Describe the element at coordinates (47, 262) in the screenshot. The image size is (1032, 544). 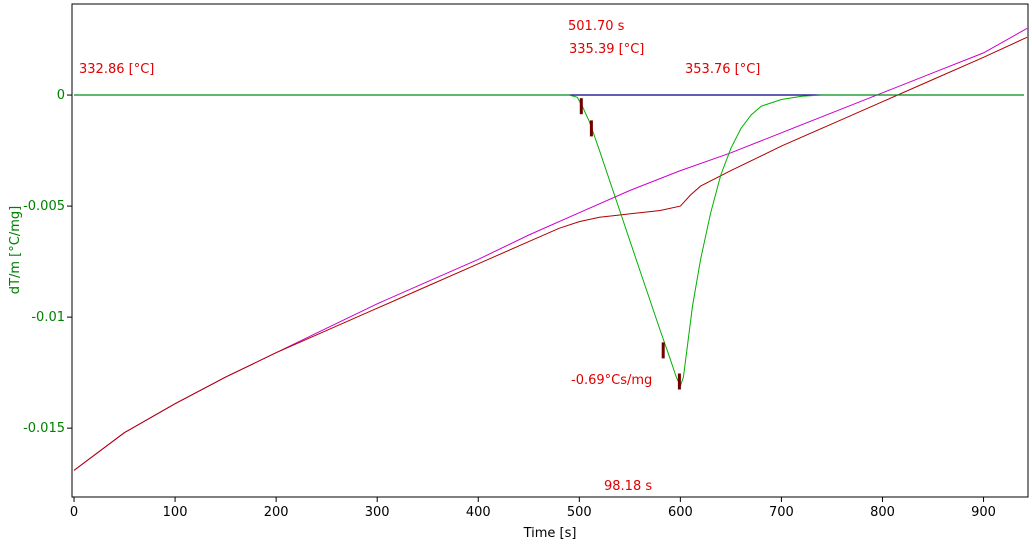
I see `y-axis-ticks: 0 -0.005 -0.01 -0.015` at that location.